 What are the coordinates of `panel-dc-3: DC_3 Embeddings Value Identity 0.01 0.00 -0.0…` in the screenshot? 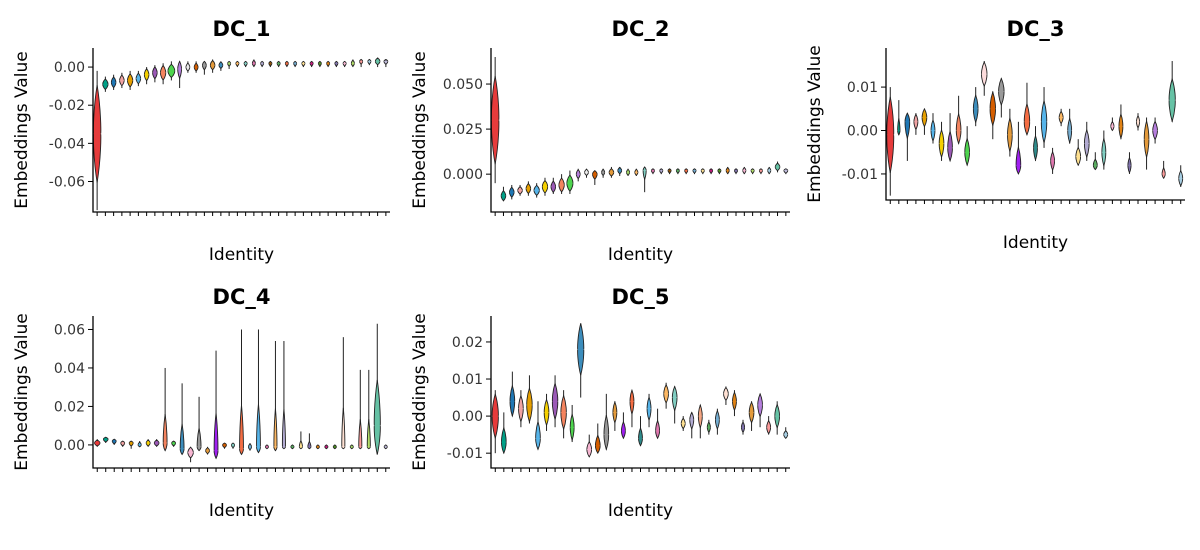 It's located at (995, 135).